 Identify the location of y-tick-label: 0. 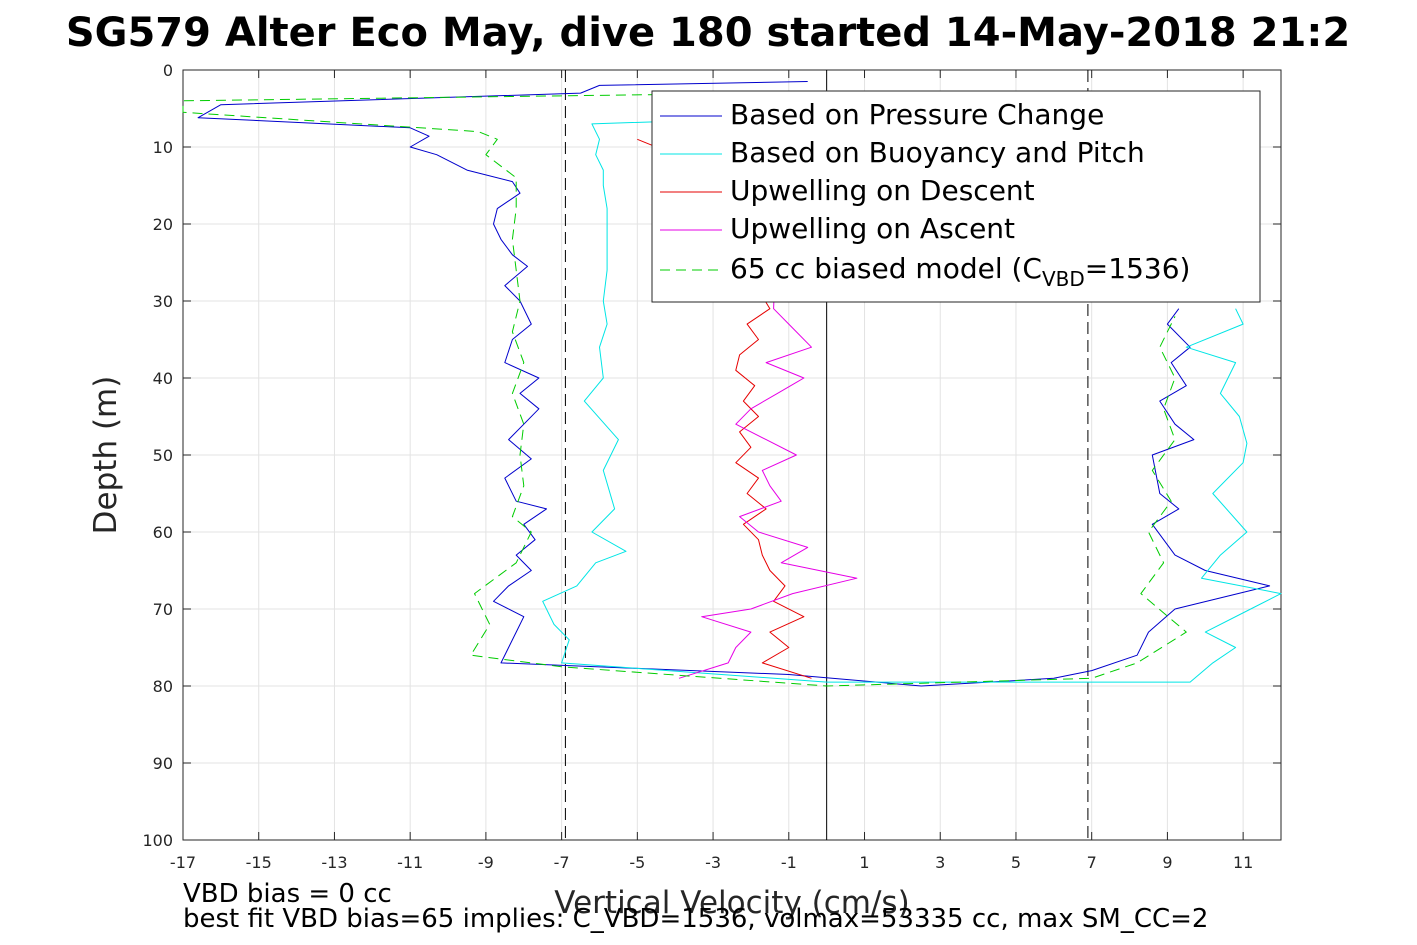
(168, 70).